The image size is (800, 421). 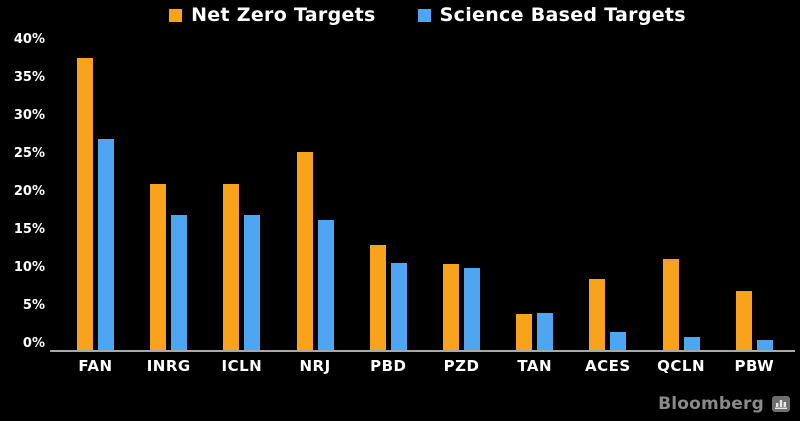 I want to click on science-based-bar-qcln, so click(x=691, y=343).